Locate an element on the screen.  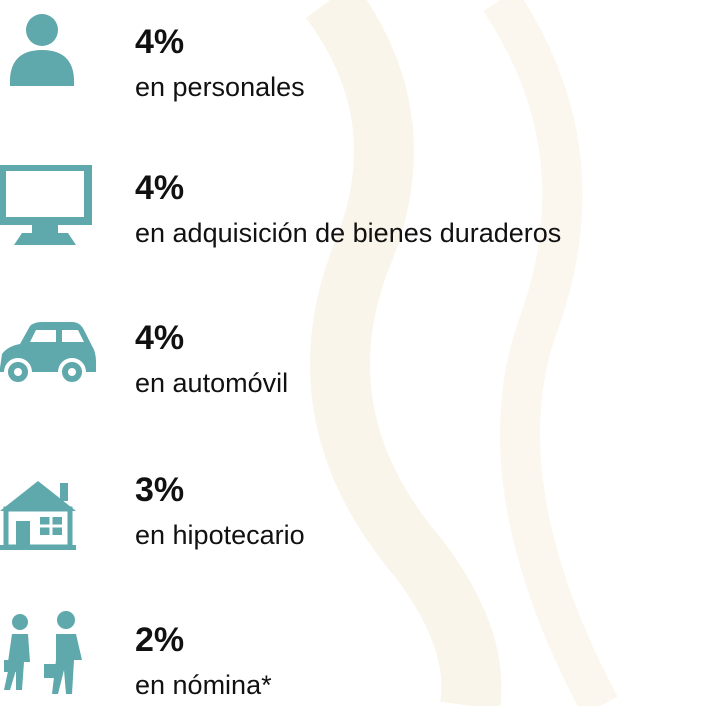
category-label: en nómina* is located at coordinates (203, 685).